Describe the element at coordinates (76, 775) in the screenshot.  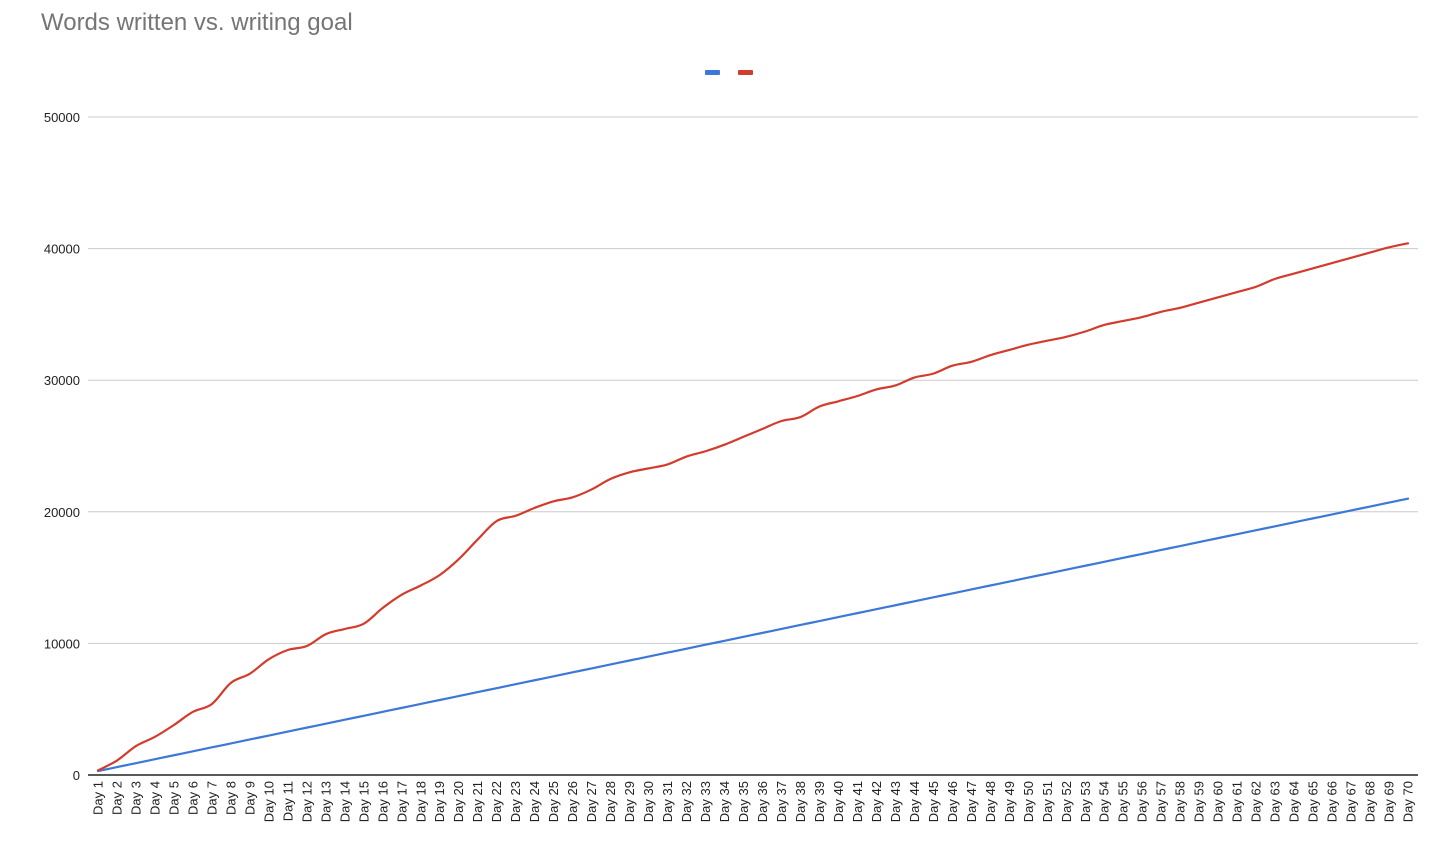
I see `y-tick-label: 0` at that location.